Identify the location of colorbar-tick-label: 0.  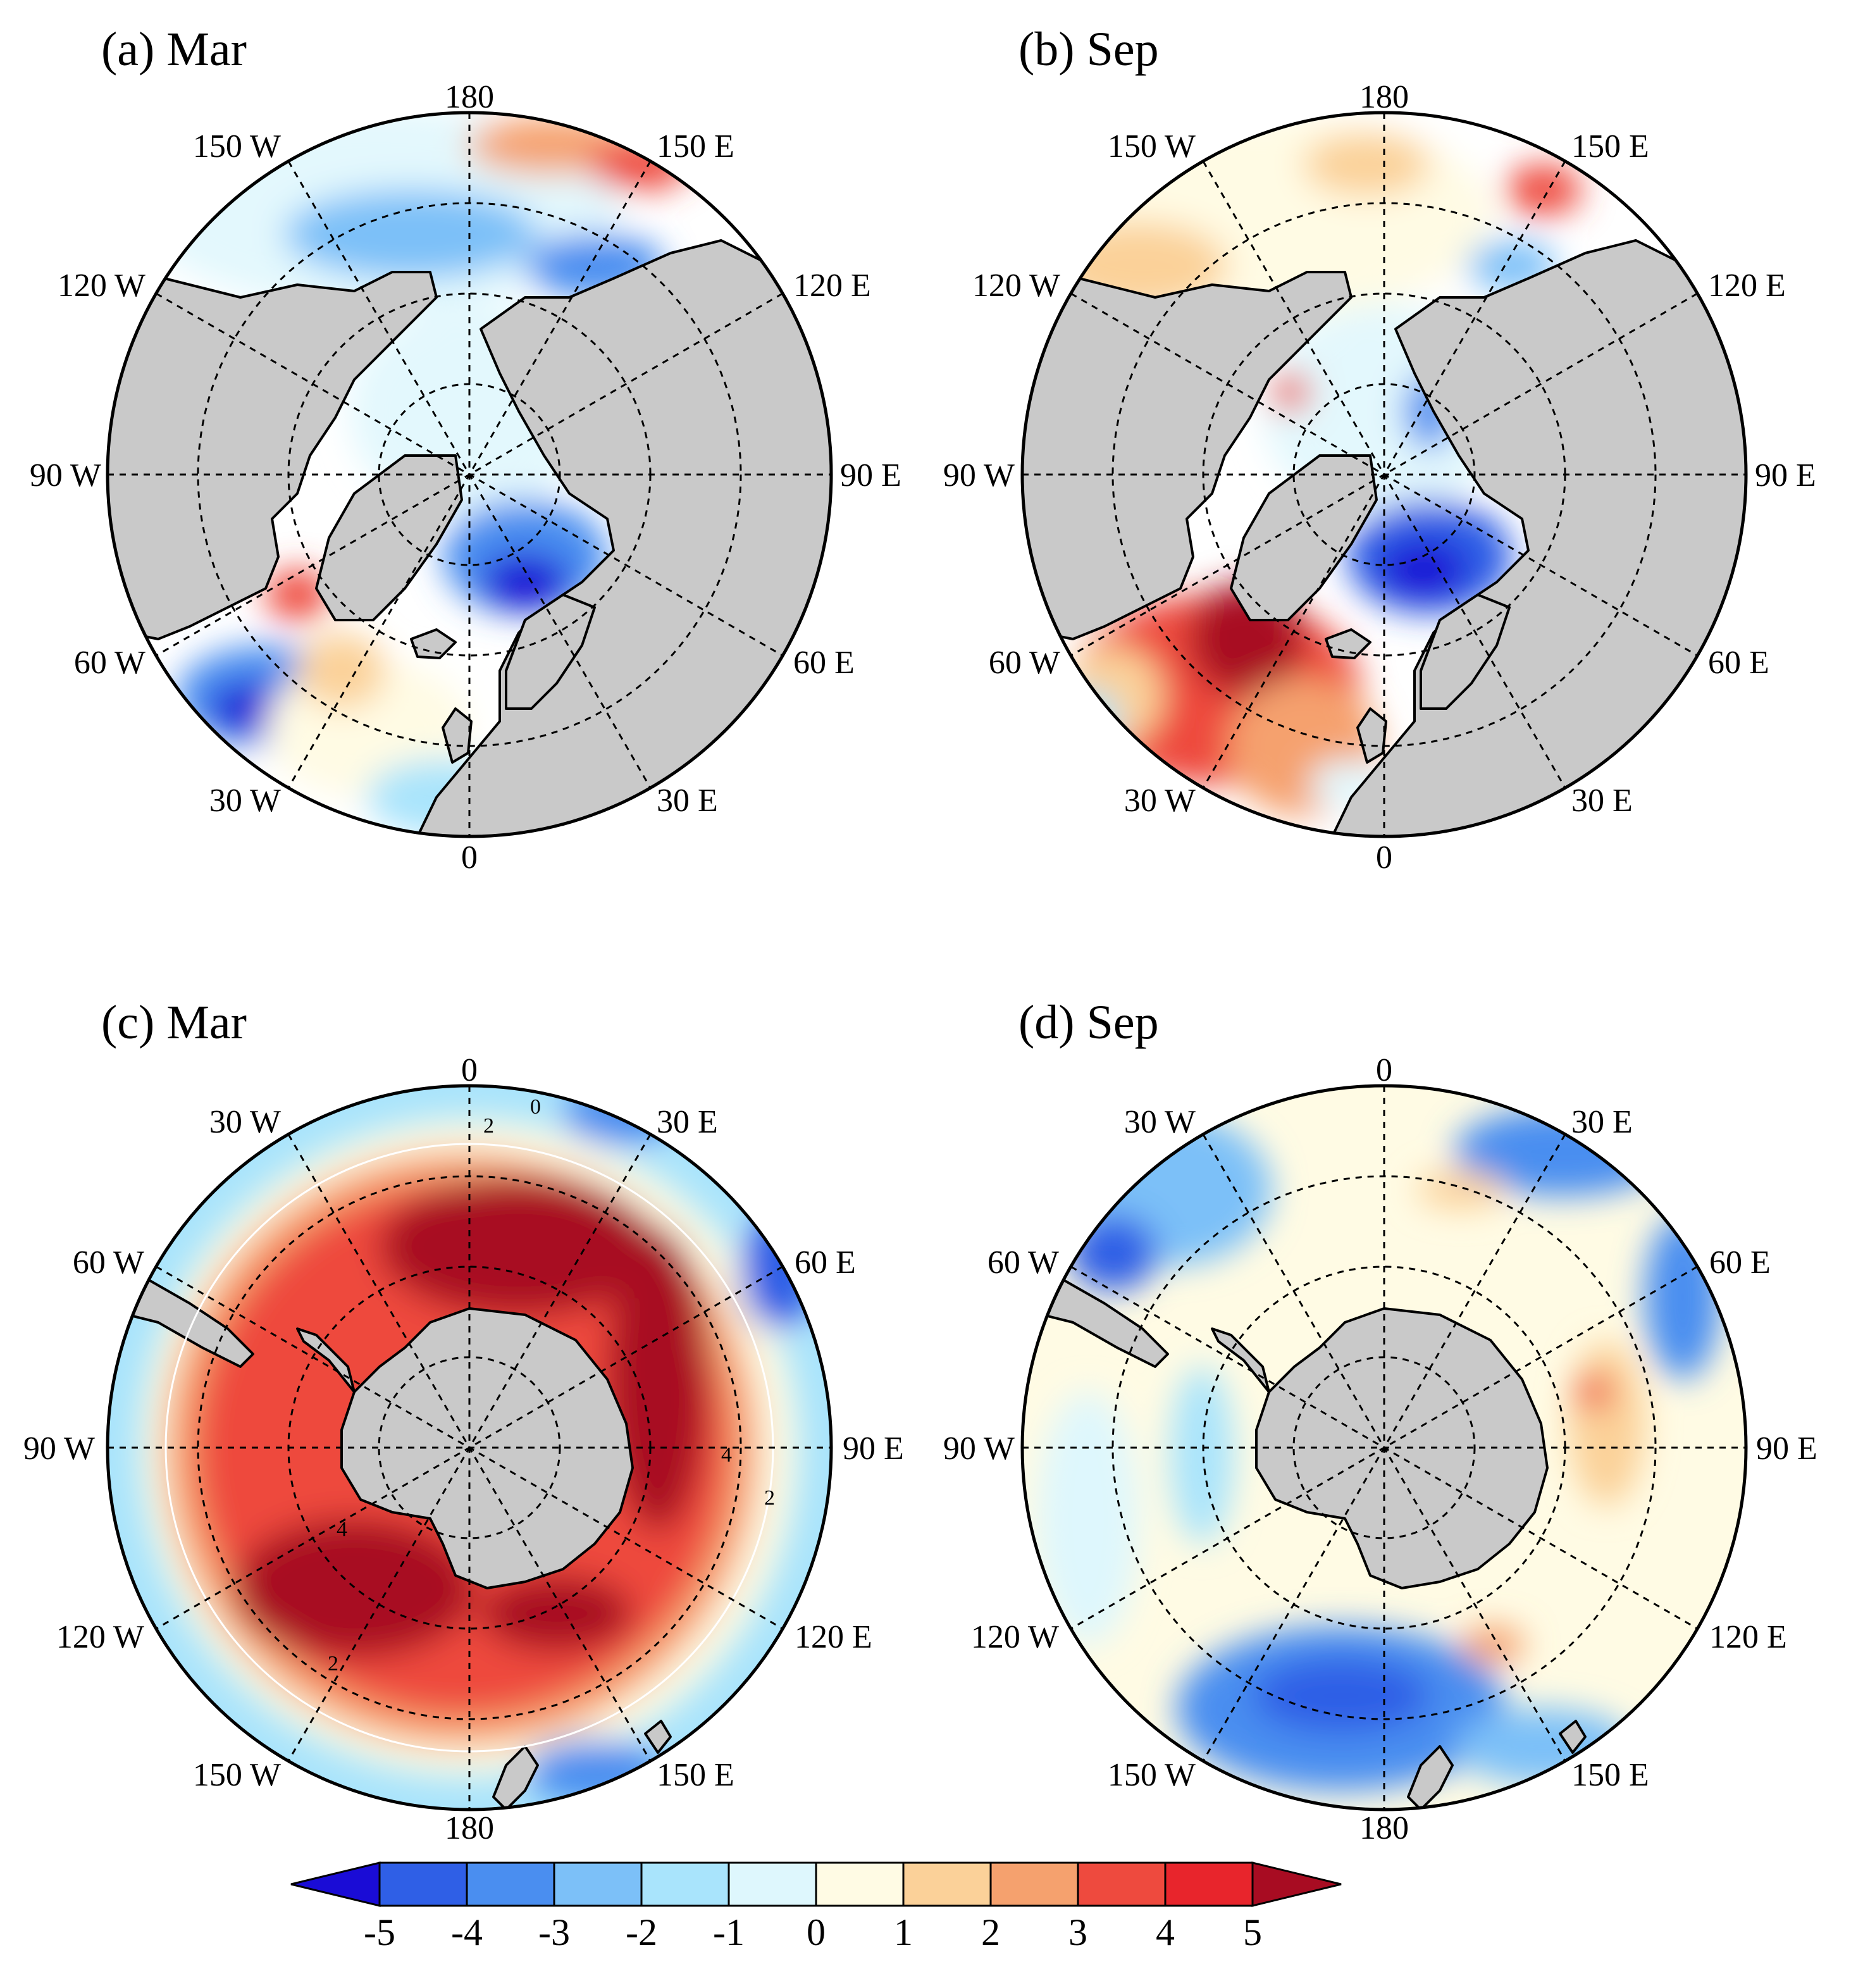
(816, 1932).